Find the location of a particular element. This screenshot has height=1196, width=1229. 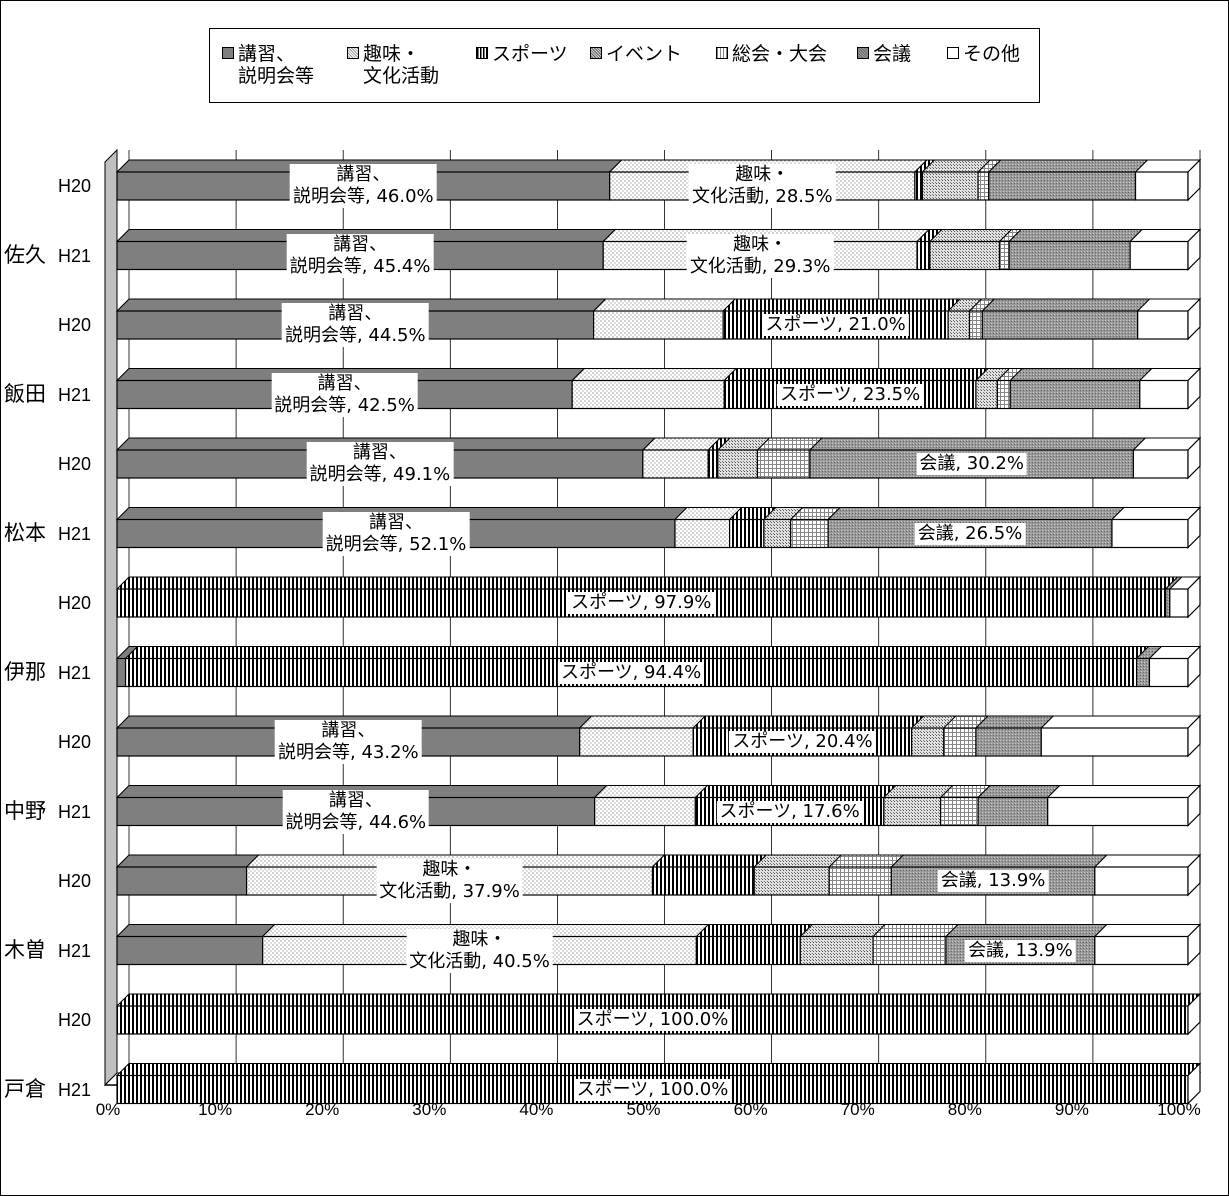

data-label: 講習、 説明会等, 45.4% is located at coordinates (360, 255).